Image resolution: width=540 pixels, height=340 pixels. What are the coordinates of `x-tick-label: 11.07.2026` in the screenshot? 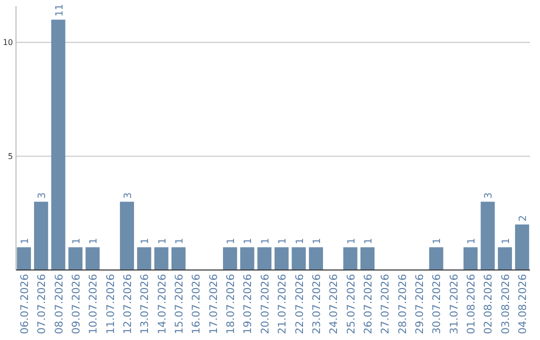 It's located at (110, 304).